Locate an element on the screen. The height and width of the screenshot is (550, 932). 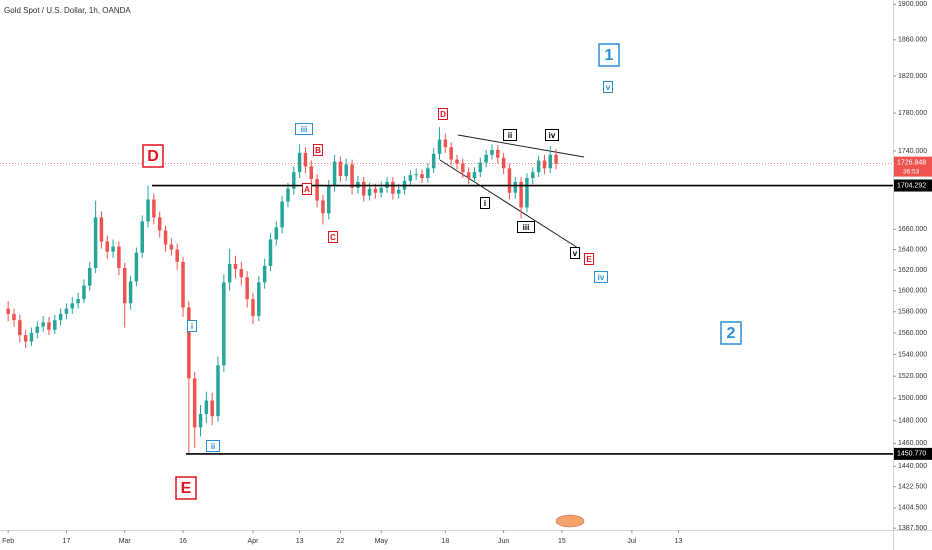
trend-line is located at coordinates (521, 146).